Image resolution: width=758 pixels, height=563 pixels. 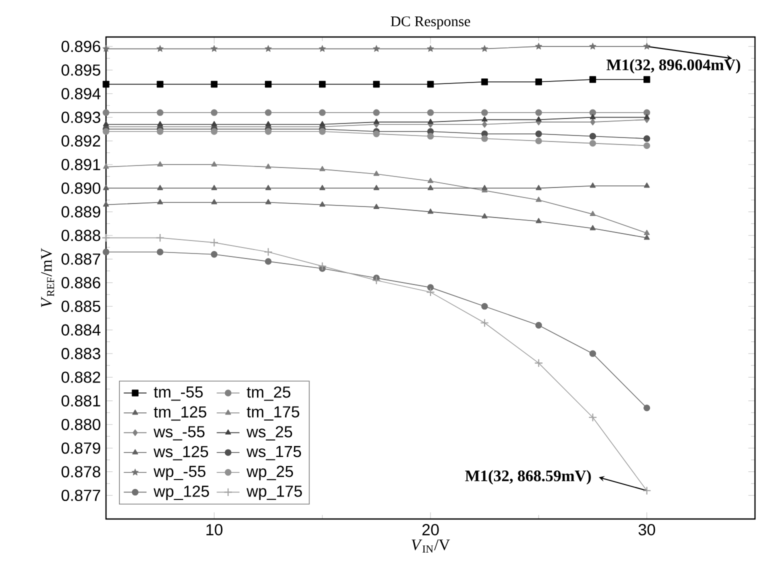 I want to click on y-tick-label: 0.885, so click(x=81, y=306).